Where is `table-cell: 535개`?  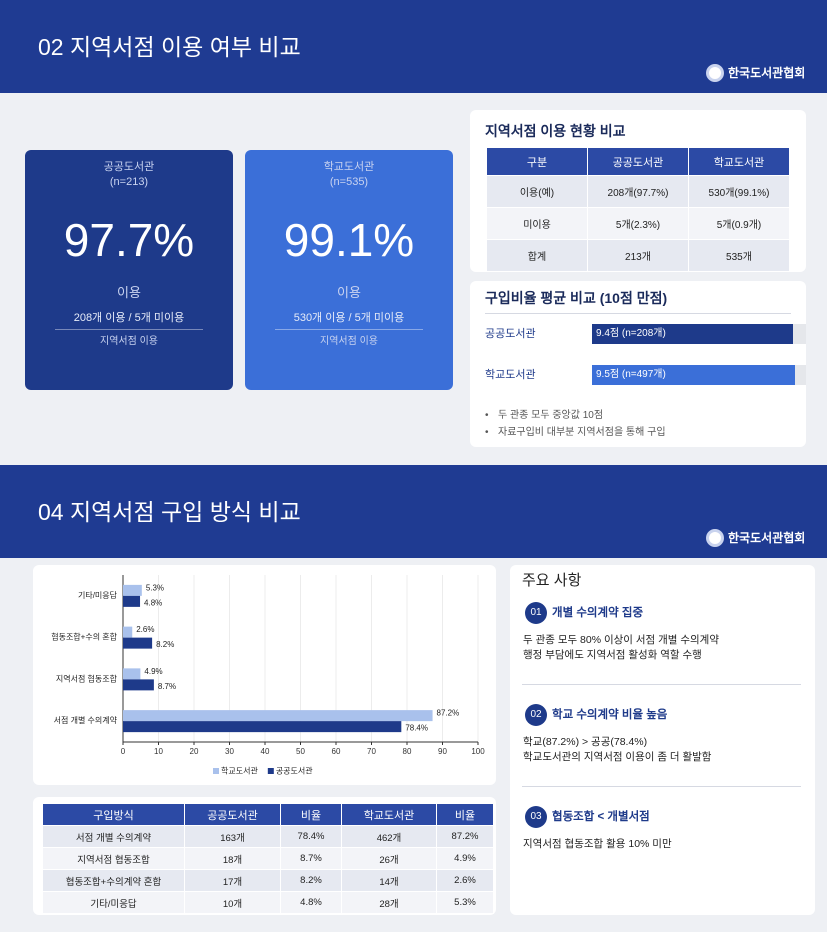
table-cell: 535개 is located at coordinates (739, 255).